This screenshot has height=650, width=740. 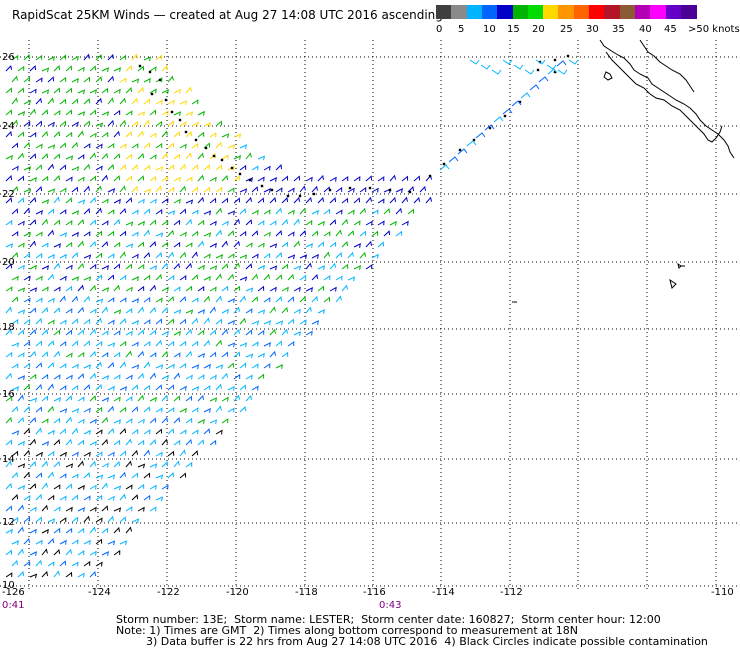 What do you see at coordinates (645, 29) in the screenshot?
I see `colorbar-label: 40` at bounding box center [645, 29].